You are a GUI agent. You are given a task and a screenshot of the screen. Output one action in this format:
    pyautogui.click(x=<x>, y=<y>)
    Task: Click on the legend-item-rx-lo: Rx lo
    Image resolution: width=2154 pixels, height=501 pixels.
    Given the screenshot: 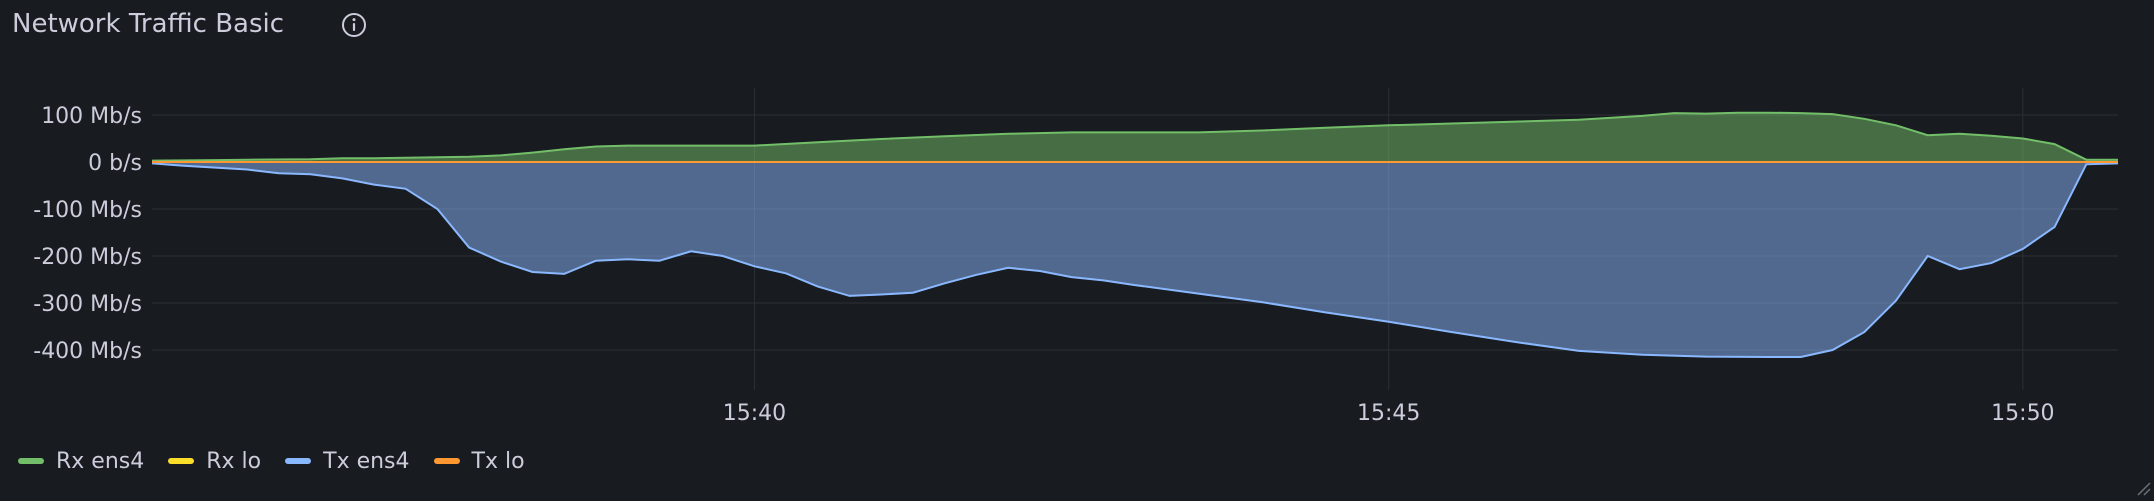 What is the action you would take?
    pyautogui.click(x=214, y=461)
    